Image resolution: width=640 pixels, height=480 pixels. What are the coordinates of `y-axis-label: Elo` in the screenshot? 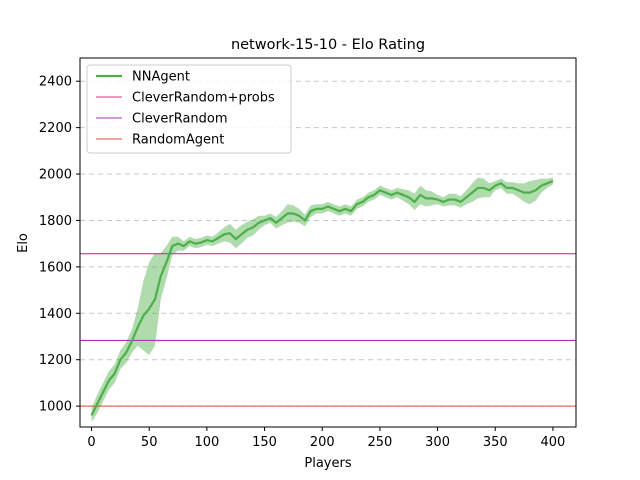 It's located at (23, 243).